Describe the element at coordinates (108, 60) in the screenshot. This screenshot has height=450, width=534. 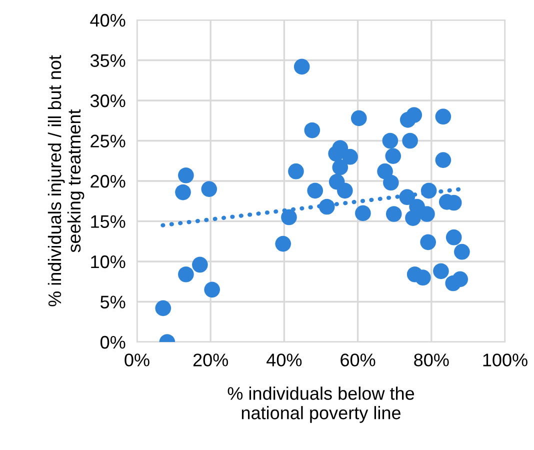
I see `y-tick-label: 35%` at that location.